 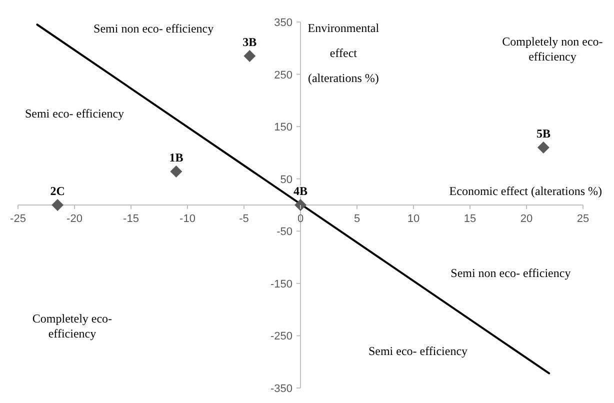 I want to click on x-tick-label: 10, so click(x=413, y=219).